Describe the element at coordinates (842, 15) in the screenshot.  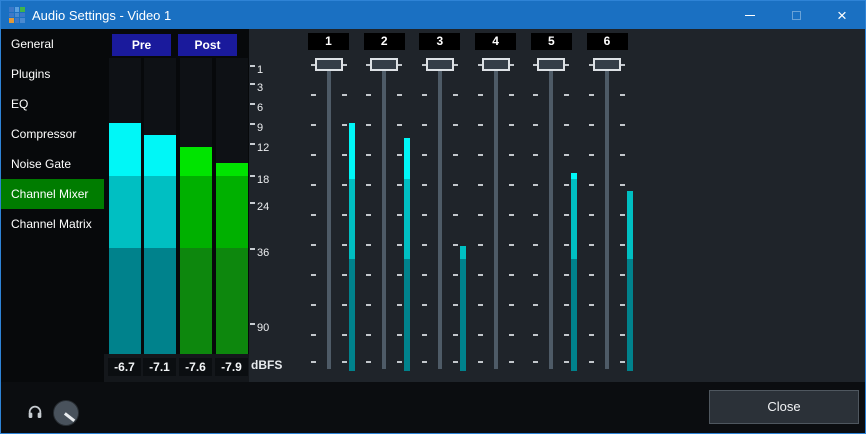
I see `close-window-button: ×` at that location.